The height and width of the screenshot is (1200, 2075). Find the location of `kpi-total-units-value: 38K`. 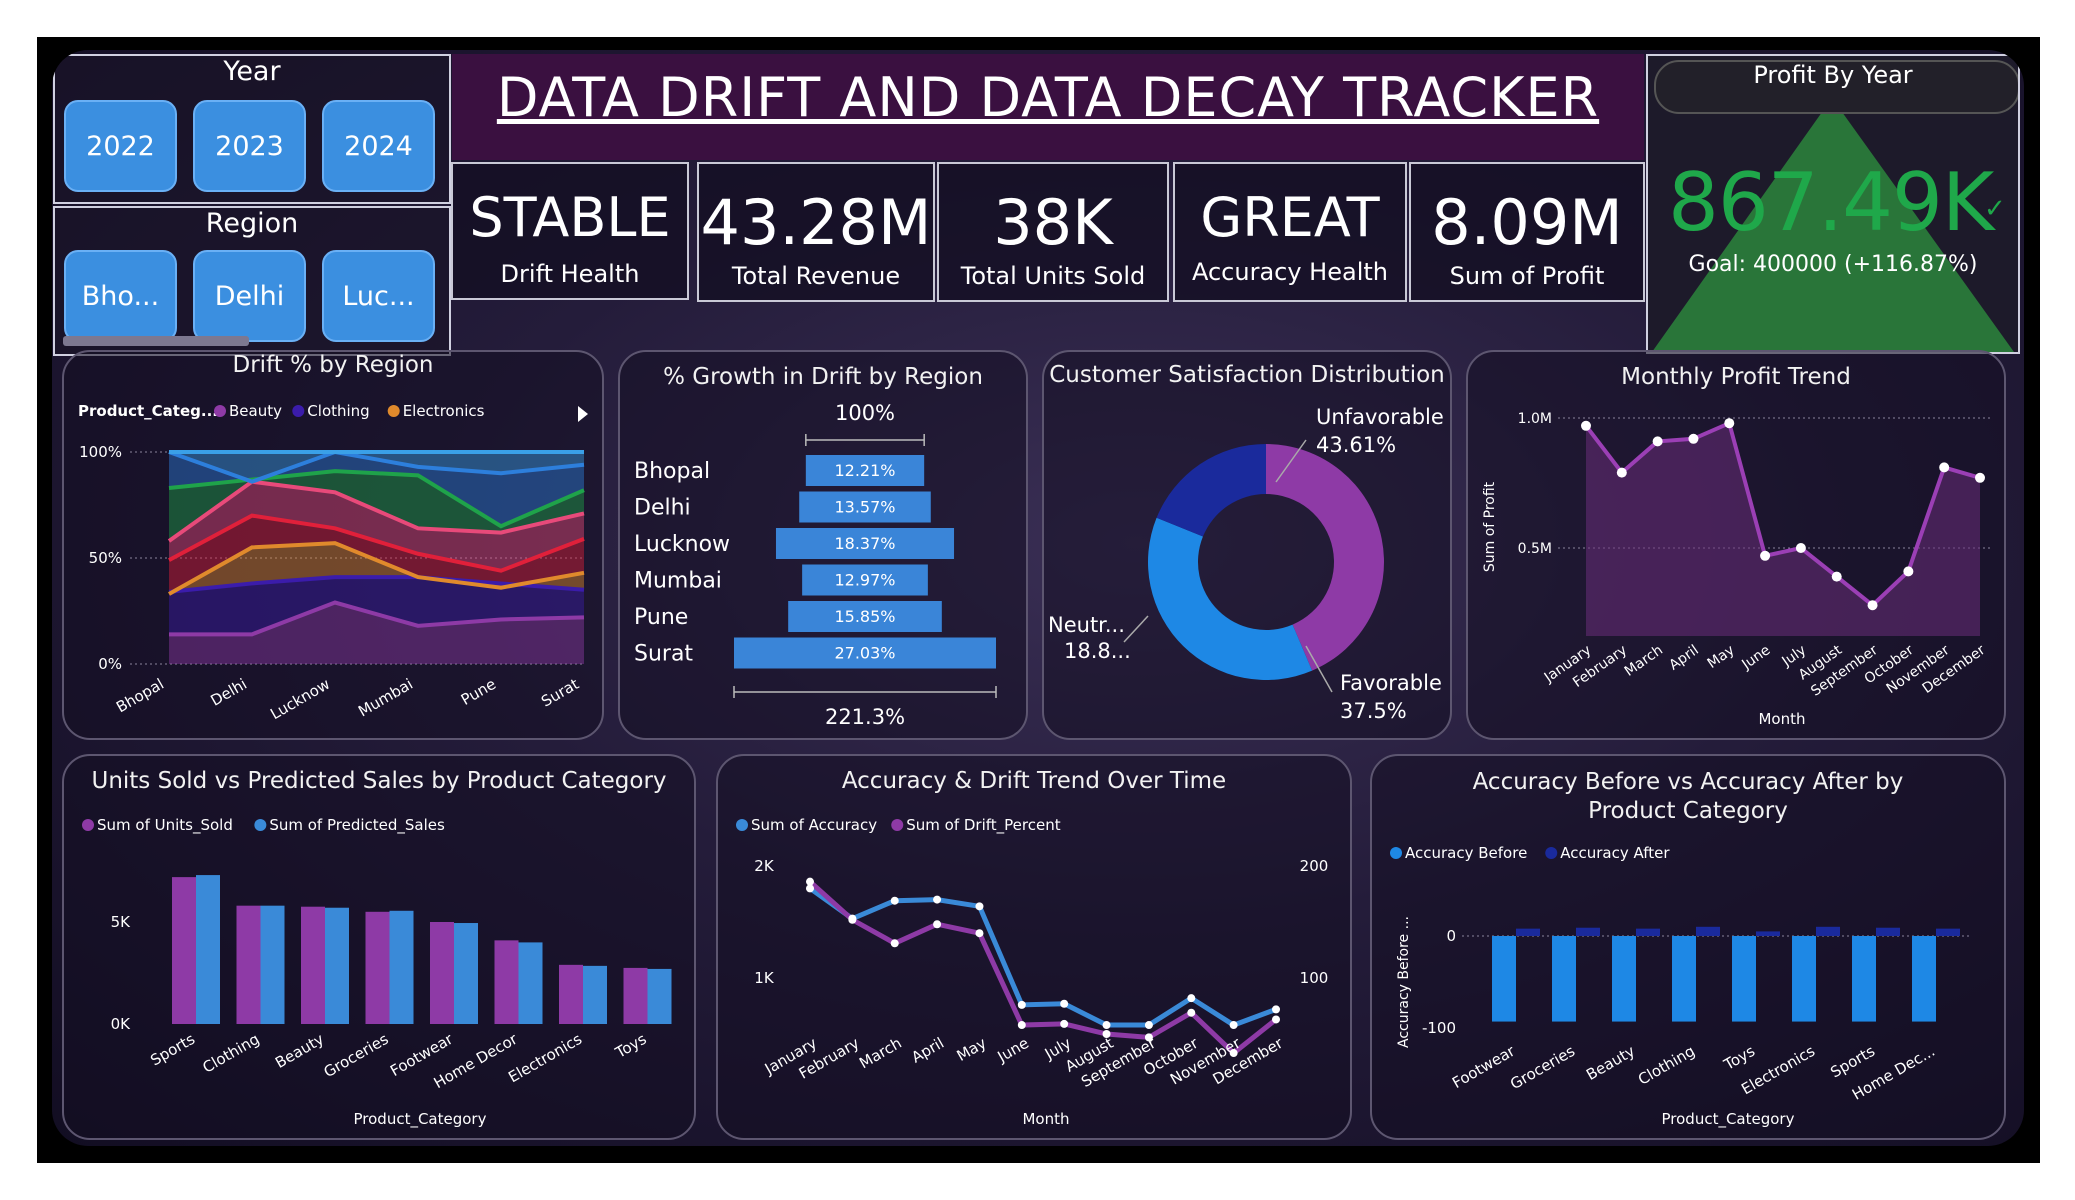

kpi-total-units-value: 38K is located at coordinates (1053, 222).